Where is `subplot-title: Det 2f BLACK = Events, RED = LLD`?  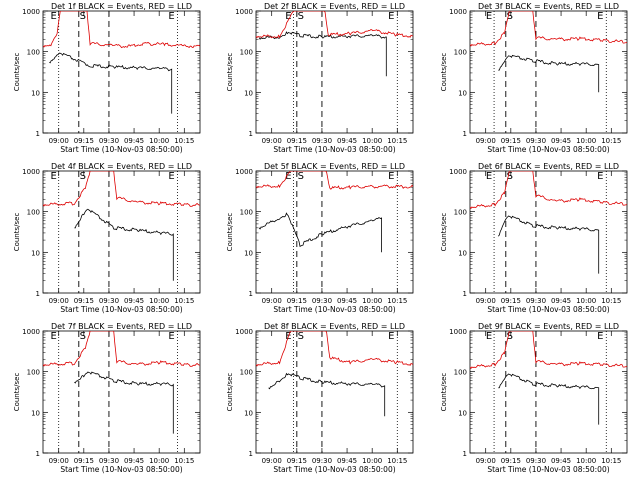
subplot-title: Det 2f BLACK = Events, RED = LLD is located at coordinates (334, 6).